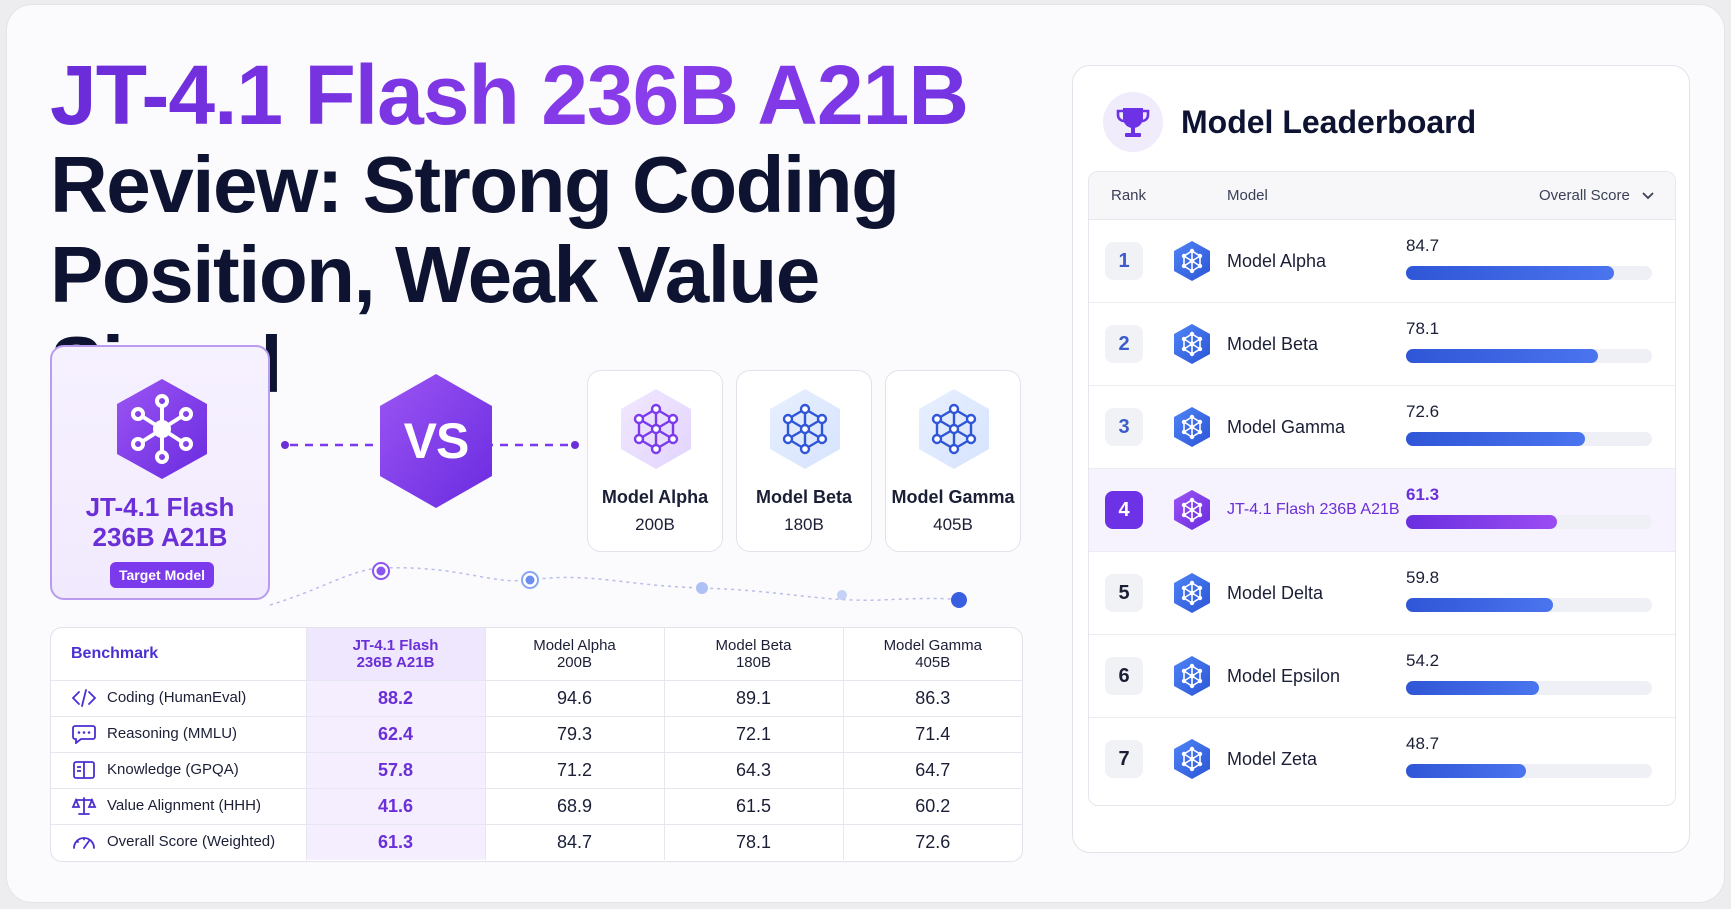  Describe the element at coordinates (932, 733) in the screenshot. I see `table-cell: 71.4` at that location.